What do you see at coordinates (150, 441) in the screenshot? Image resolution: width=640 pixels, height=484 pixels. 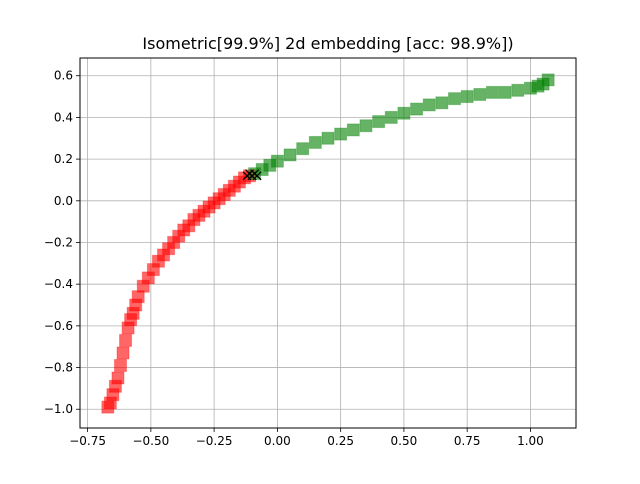 I see `x-tick-label: −0.50` at bounding box center [150, 441].